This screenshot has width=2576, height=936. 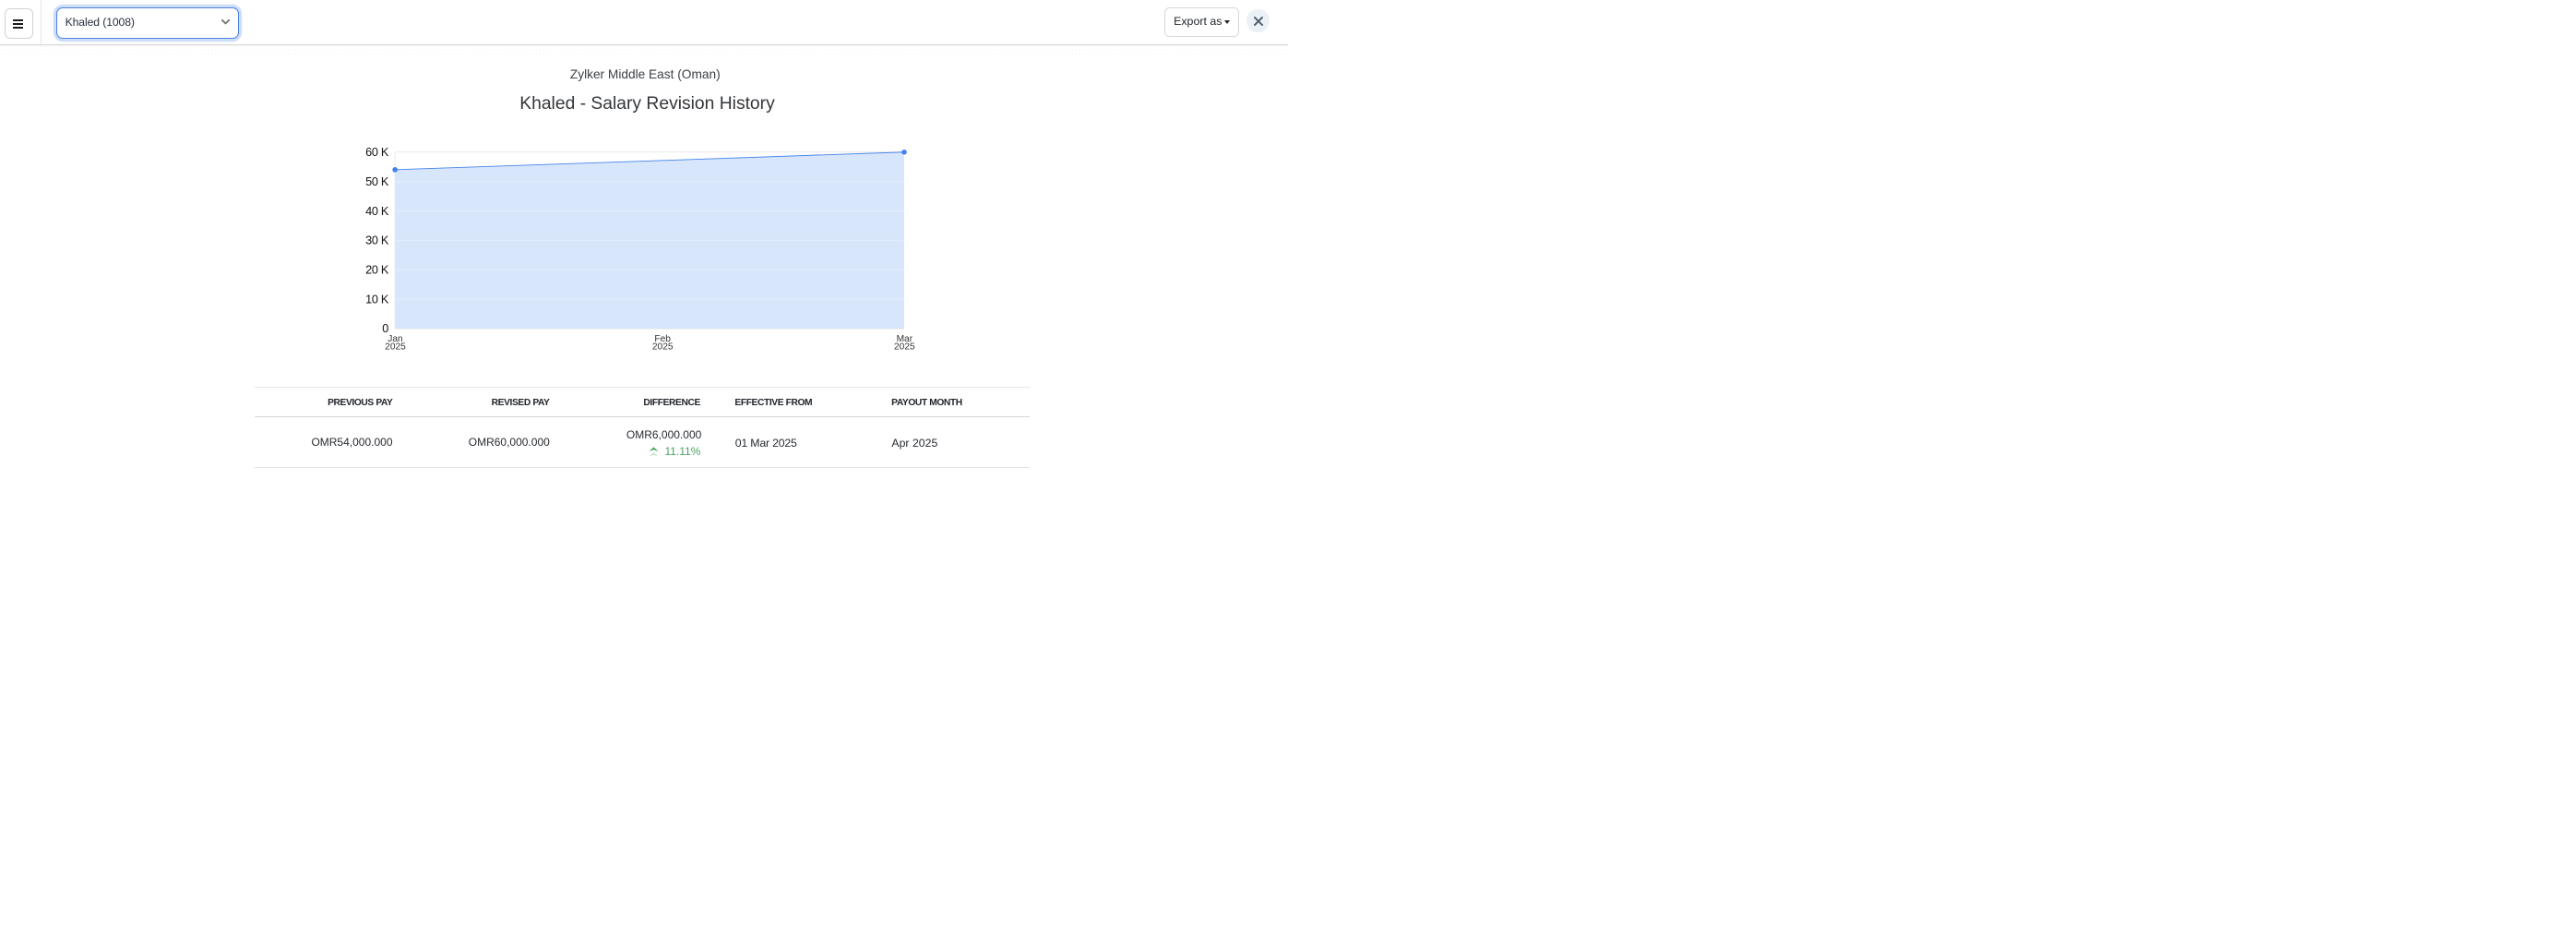 What do you see at coordinates (377, 152) in the screenshot?
I see `svg-text: 60 K` at bounding box center [377, 152].